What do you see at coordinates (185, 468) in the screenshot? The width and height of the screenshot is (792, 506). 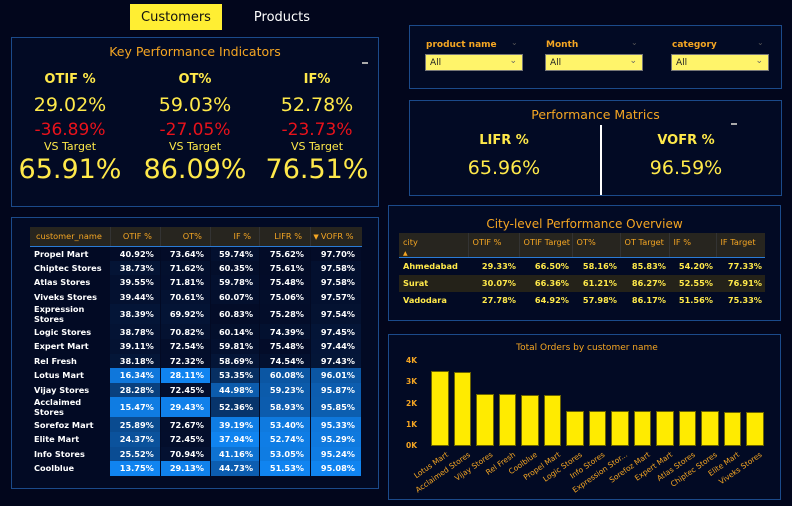 I see `value-cell: 29.13%` at bounding box center [185, 468].